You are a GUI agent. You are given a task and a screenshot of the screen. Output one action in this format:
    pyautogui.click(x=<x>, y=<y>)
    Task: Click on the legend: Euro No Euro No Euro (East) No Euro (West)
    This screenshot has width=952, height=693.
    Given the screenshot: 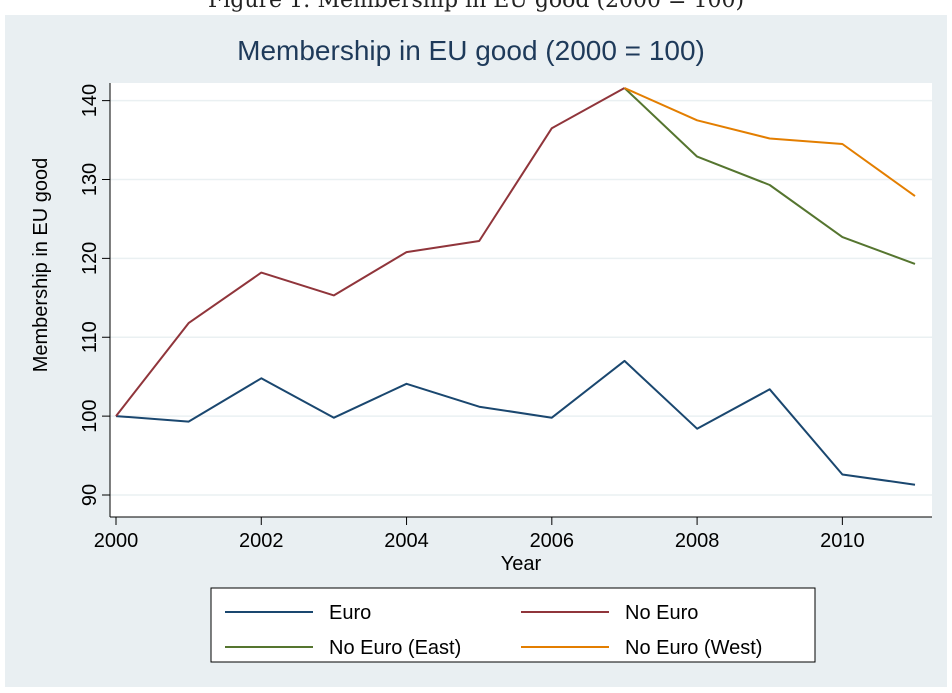 What is the action you would take?
    pyautogui.click(x=513, y=625)
    